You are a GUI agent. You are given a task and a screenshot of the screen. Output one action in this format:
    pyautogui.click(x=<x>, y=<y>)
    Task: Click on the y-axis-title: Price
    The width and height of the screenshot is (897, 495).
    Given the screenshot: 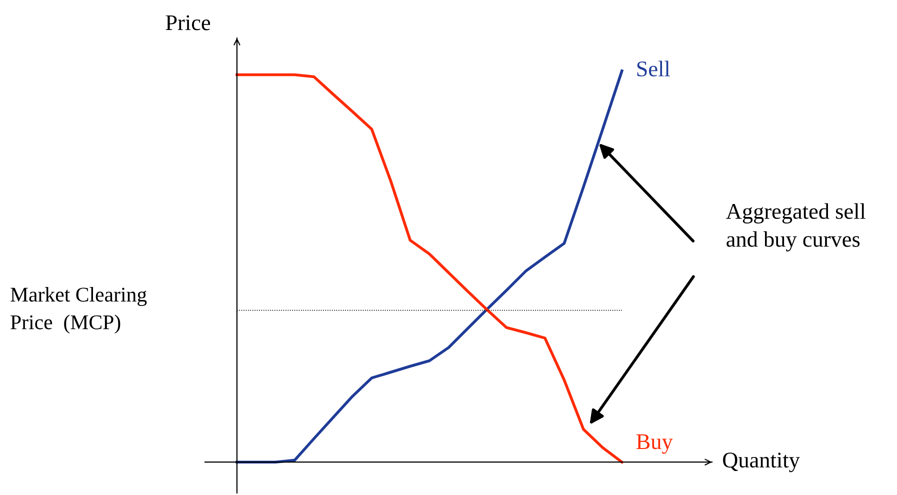 What is the action you would take?
    pyautogui.click(x=188, y=22)
    